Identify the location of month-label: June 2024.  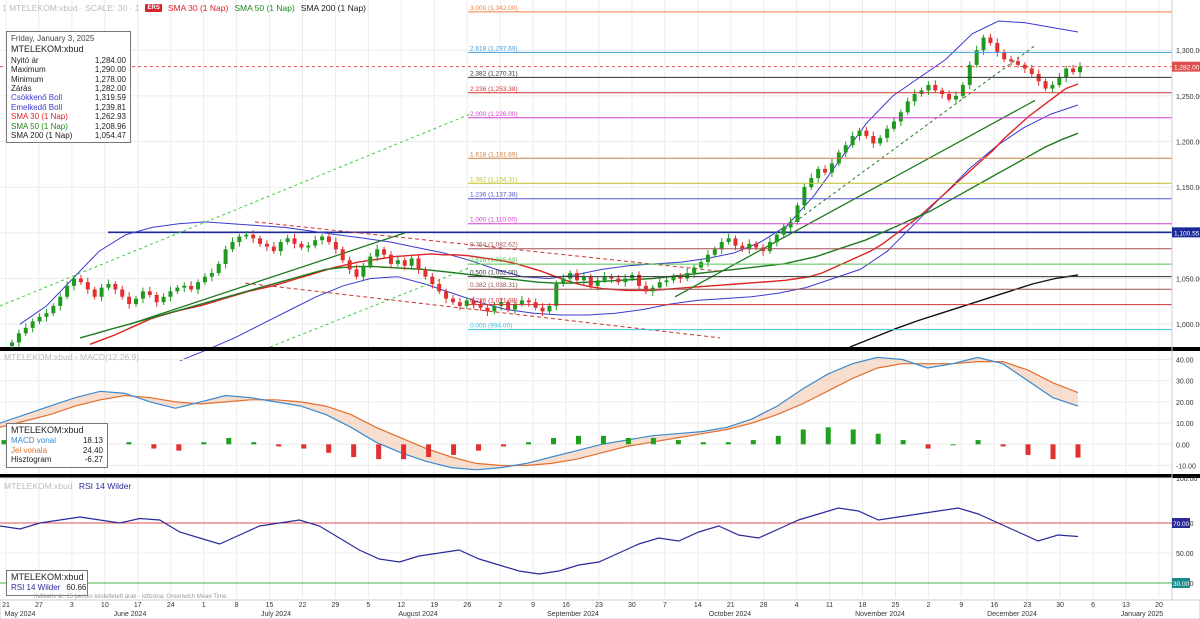
(130, 614).